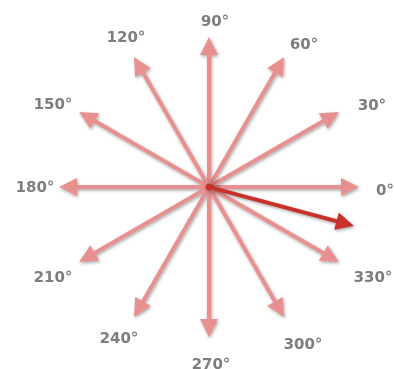 The width and height of the screenshot is (394, 369). What do you see at coordinates (176, 129) in the screenshot?
I see `arrow-120deg-shaft` at bounding box center [176, 129].